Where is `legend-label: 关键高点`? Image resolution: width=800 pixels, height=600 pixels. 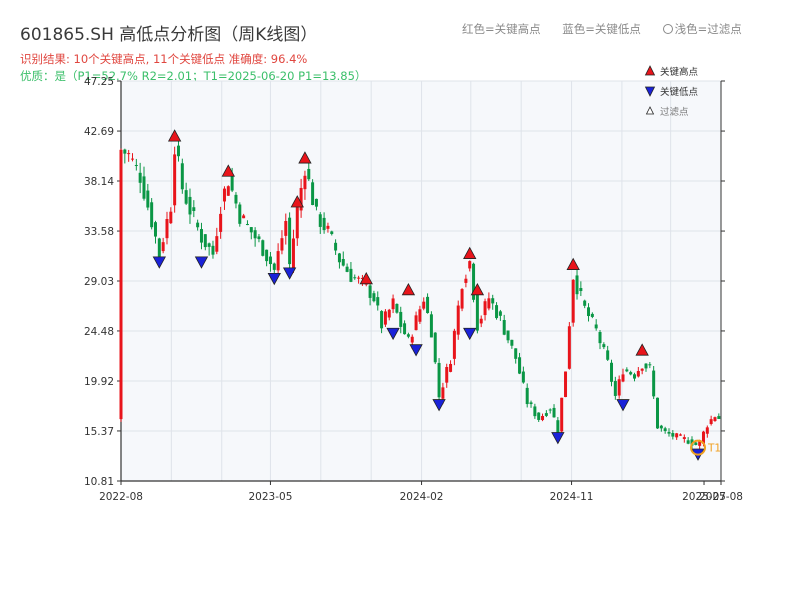 legend-label: 关键高点 is located at coordinates (679, 72).